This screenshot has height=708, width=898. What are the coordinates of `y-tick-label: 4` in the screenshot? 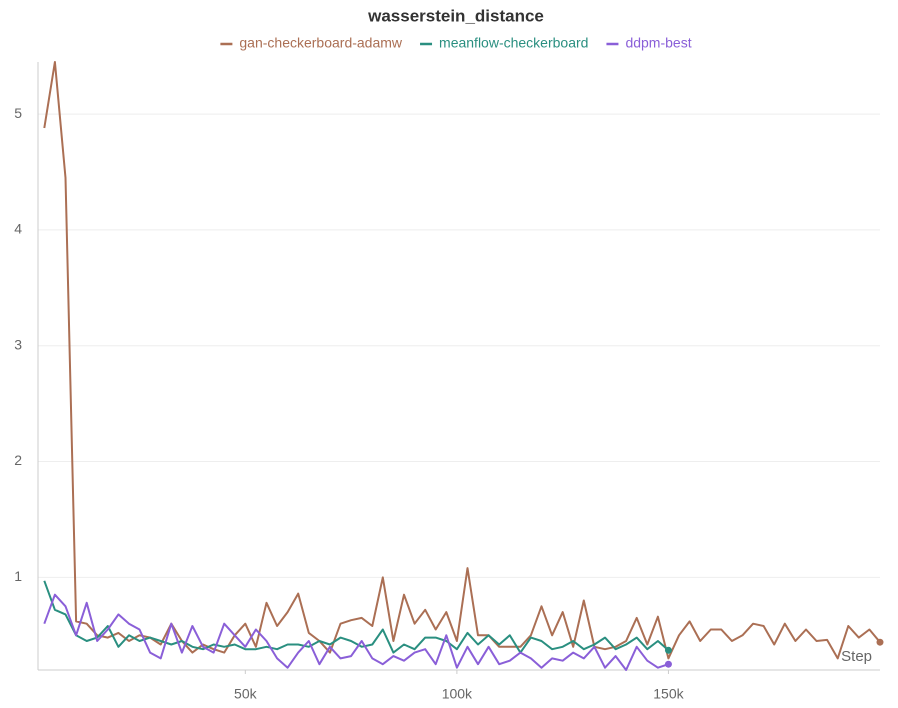 It's located at (18, 229).